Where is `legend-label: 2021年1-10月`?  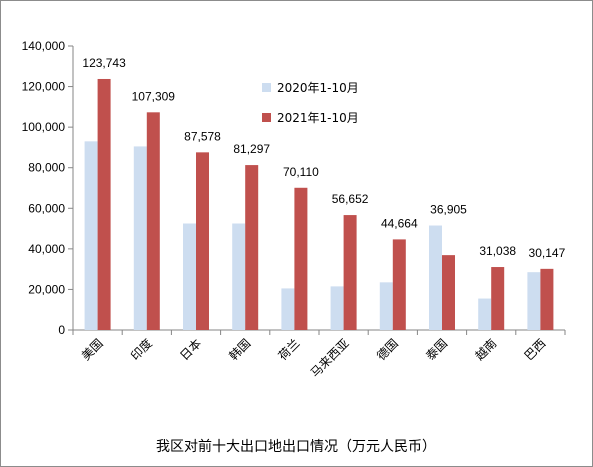
legend-label: 2021年1-10月 is located at coordinates (318, 118).